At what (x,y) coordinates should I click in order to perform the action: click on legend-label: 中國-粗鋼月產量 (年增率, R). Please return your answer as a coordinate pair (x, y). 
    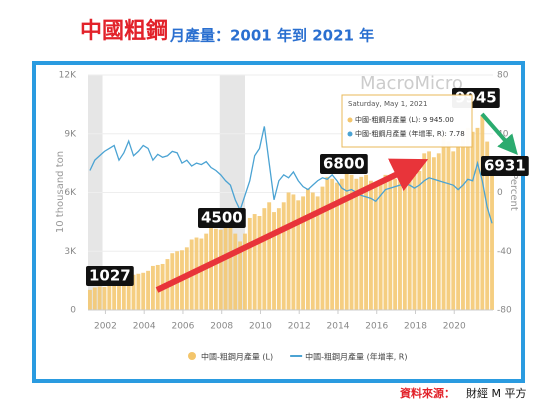
    Looking at the image, I should click on (356, 357).